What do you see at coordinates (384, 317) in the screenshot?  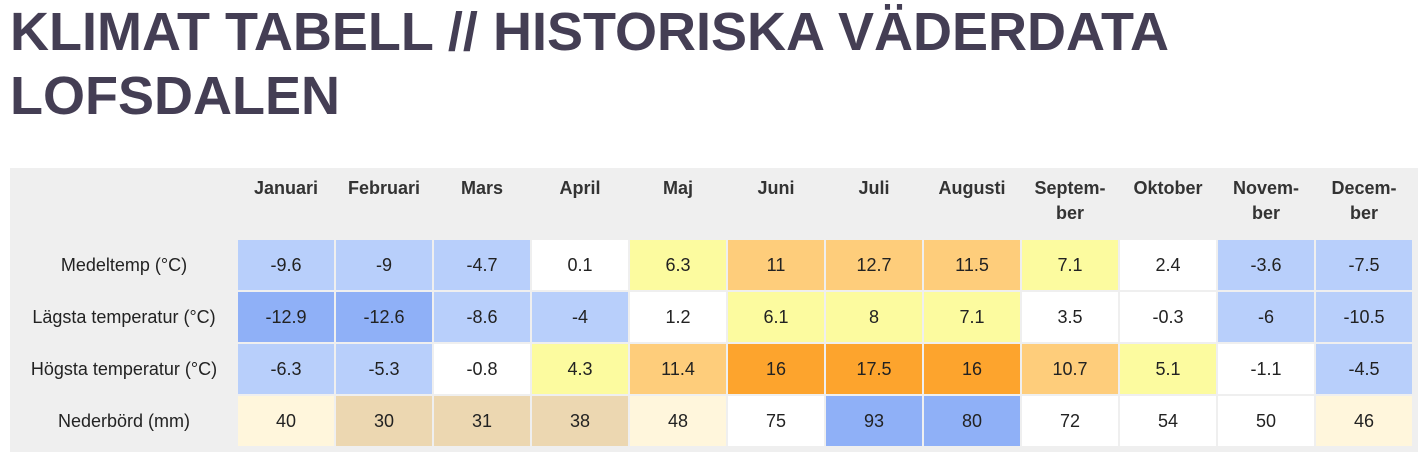 I see `value-cell: -12.6` at bounding box center [384, 317].